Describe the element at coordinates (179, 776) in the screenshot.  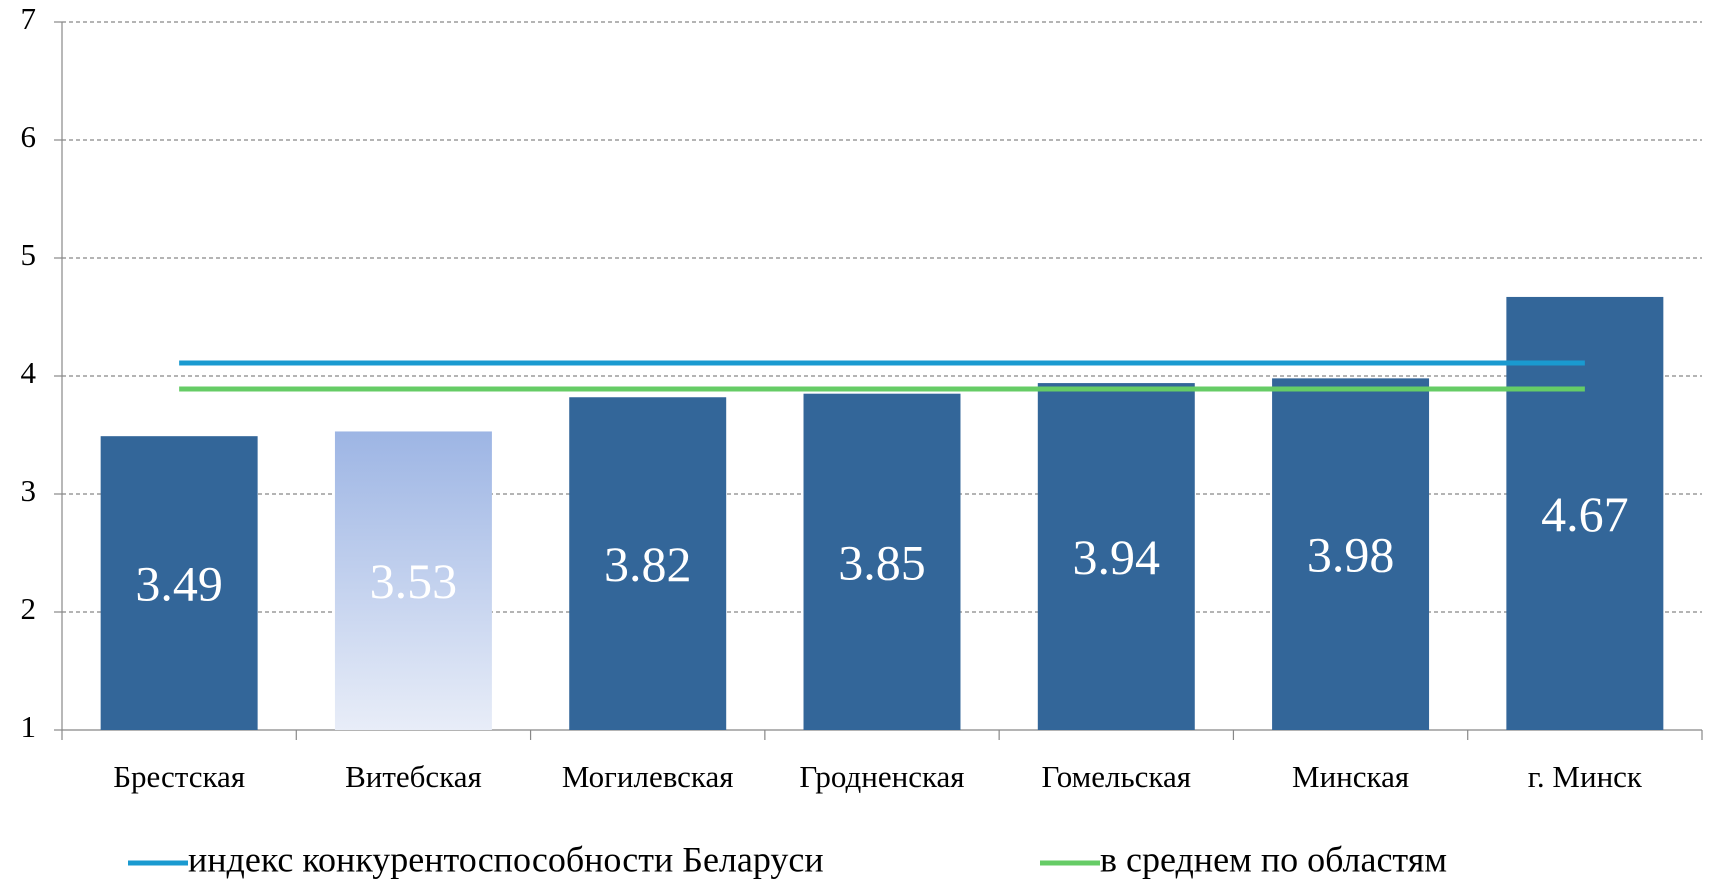
I see `x-tick-label: Брестская` at that location.